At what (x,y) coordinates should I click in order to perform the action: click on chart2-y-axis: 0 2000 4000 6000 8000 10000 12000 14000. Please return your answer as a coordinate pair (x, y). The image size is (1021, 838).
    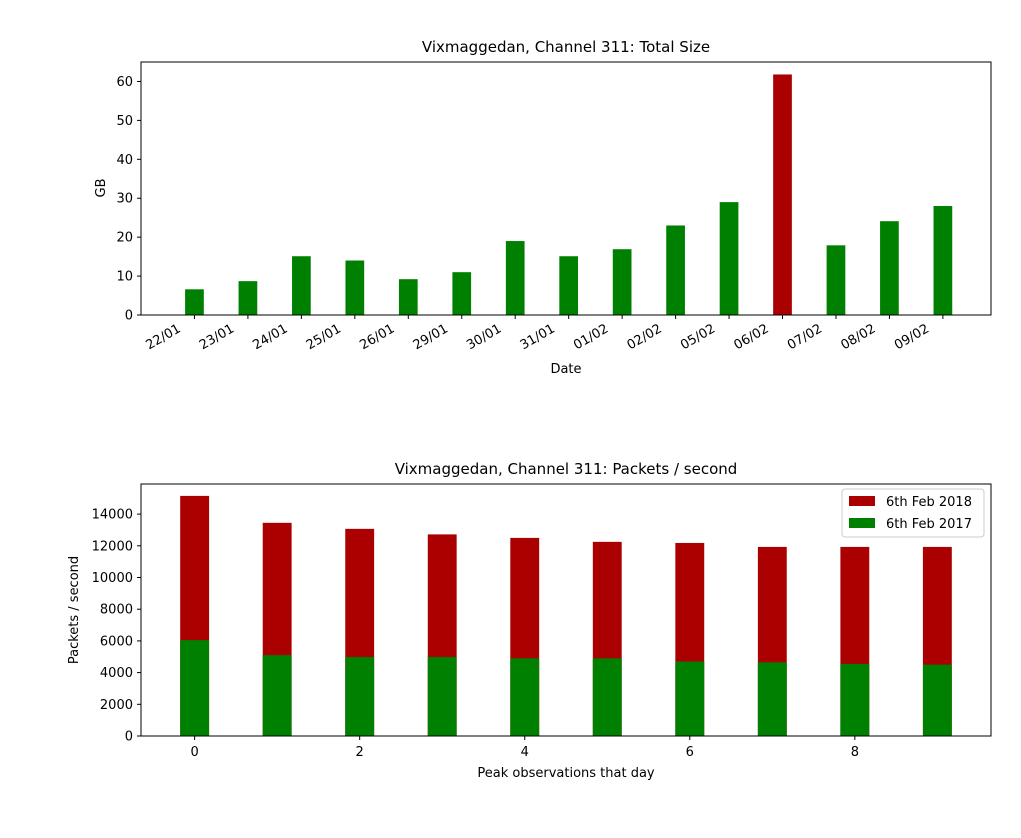
    Looking at the image, I should click on (116, 626).